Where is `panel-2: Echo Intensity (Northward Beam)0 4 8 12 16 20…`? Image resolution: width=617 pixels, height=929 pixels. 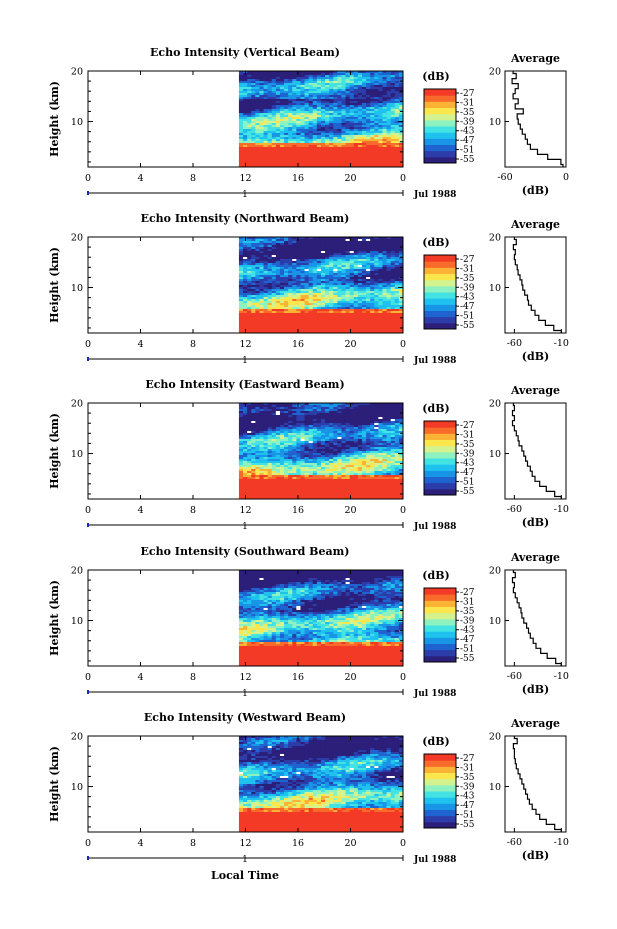 panel-2: Echo Intensity (Northward Beam)0 4 8 12 16 20… is located at coordinates (308, 289).